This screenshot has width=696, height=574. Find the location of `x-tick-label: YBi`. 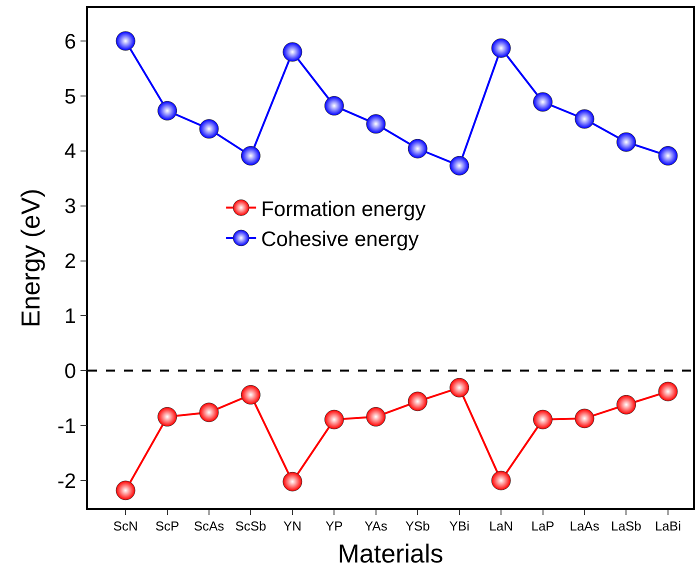

x-tick-label: YBi is located at coordinates (459, 526).